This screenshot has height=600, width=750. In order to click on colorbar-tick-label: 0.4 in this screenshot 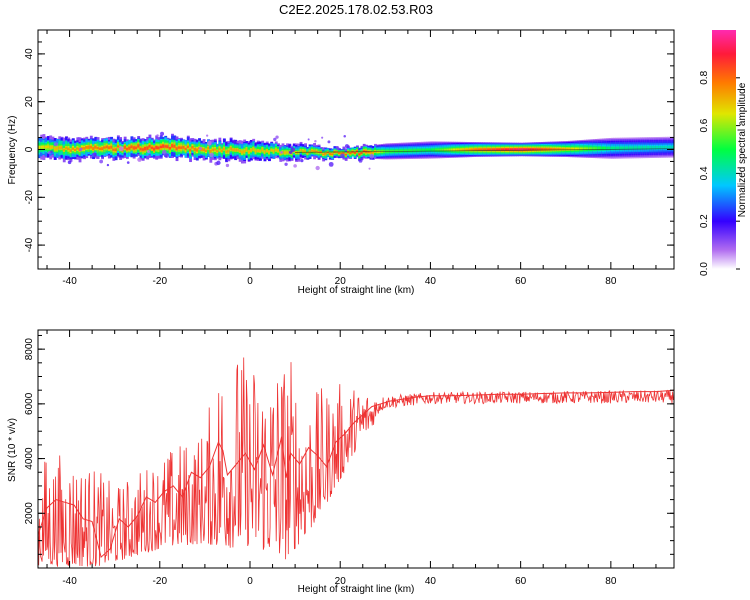, I will do `click(704, 173)`.